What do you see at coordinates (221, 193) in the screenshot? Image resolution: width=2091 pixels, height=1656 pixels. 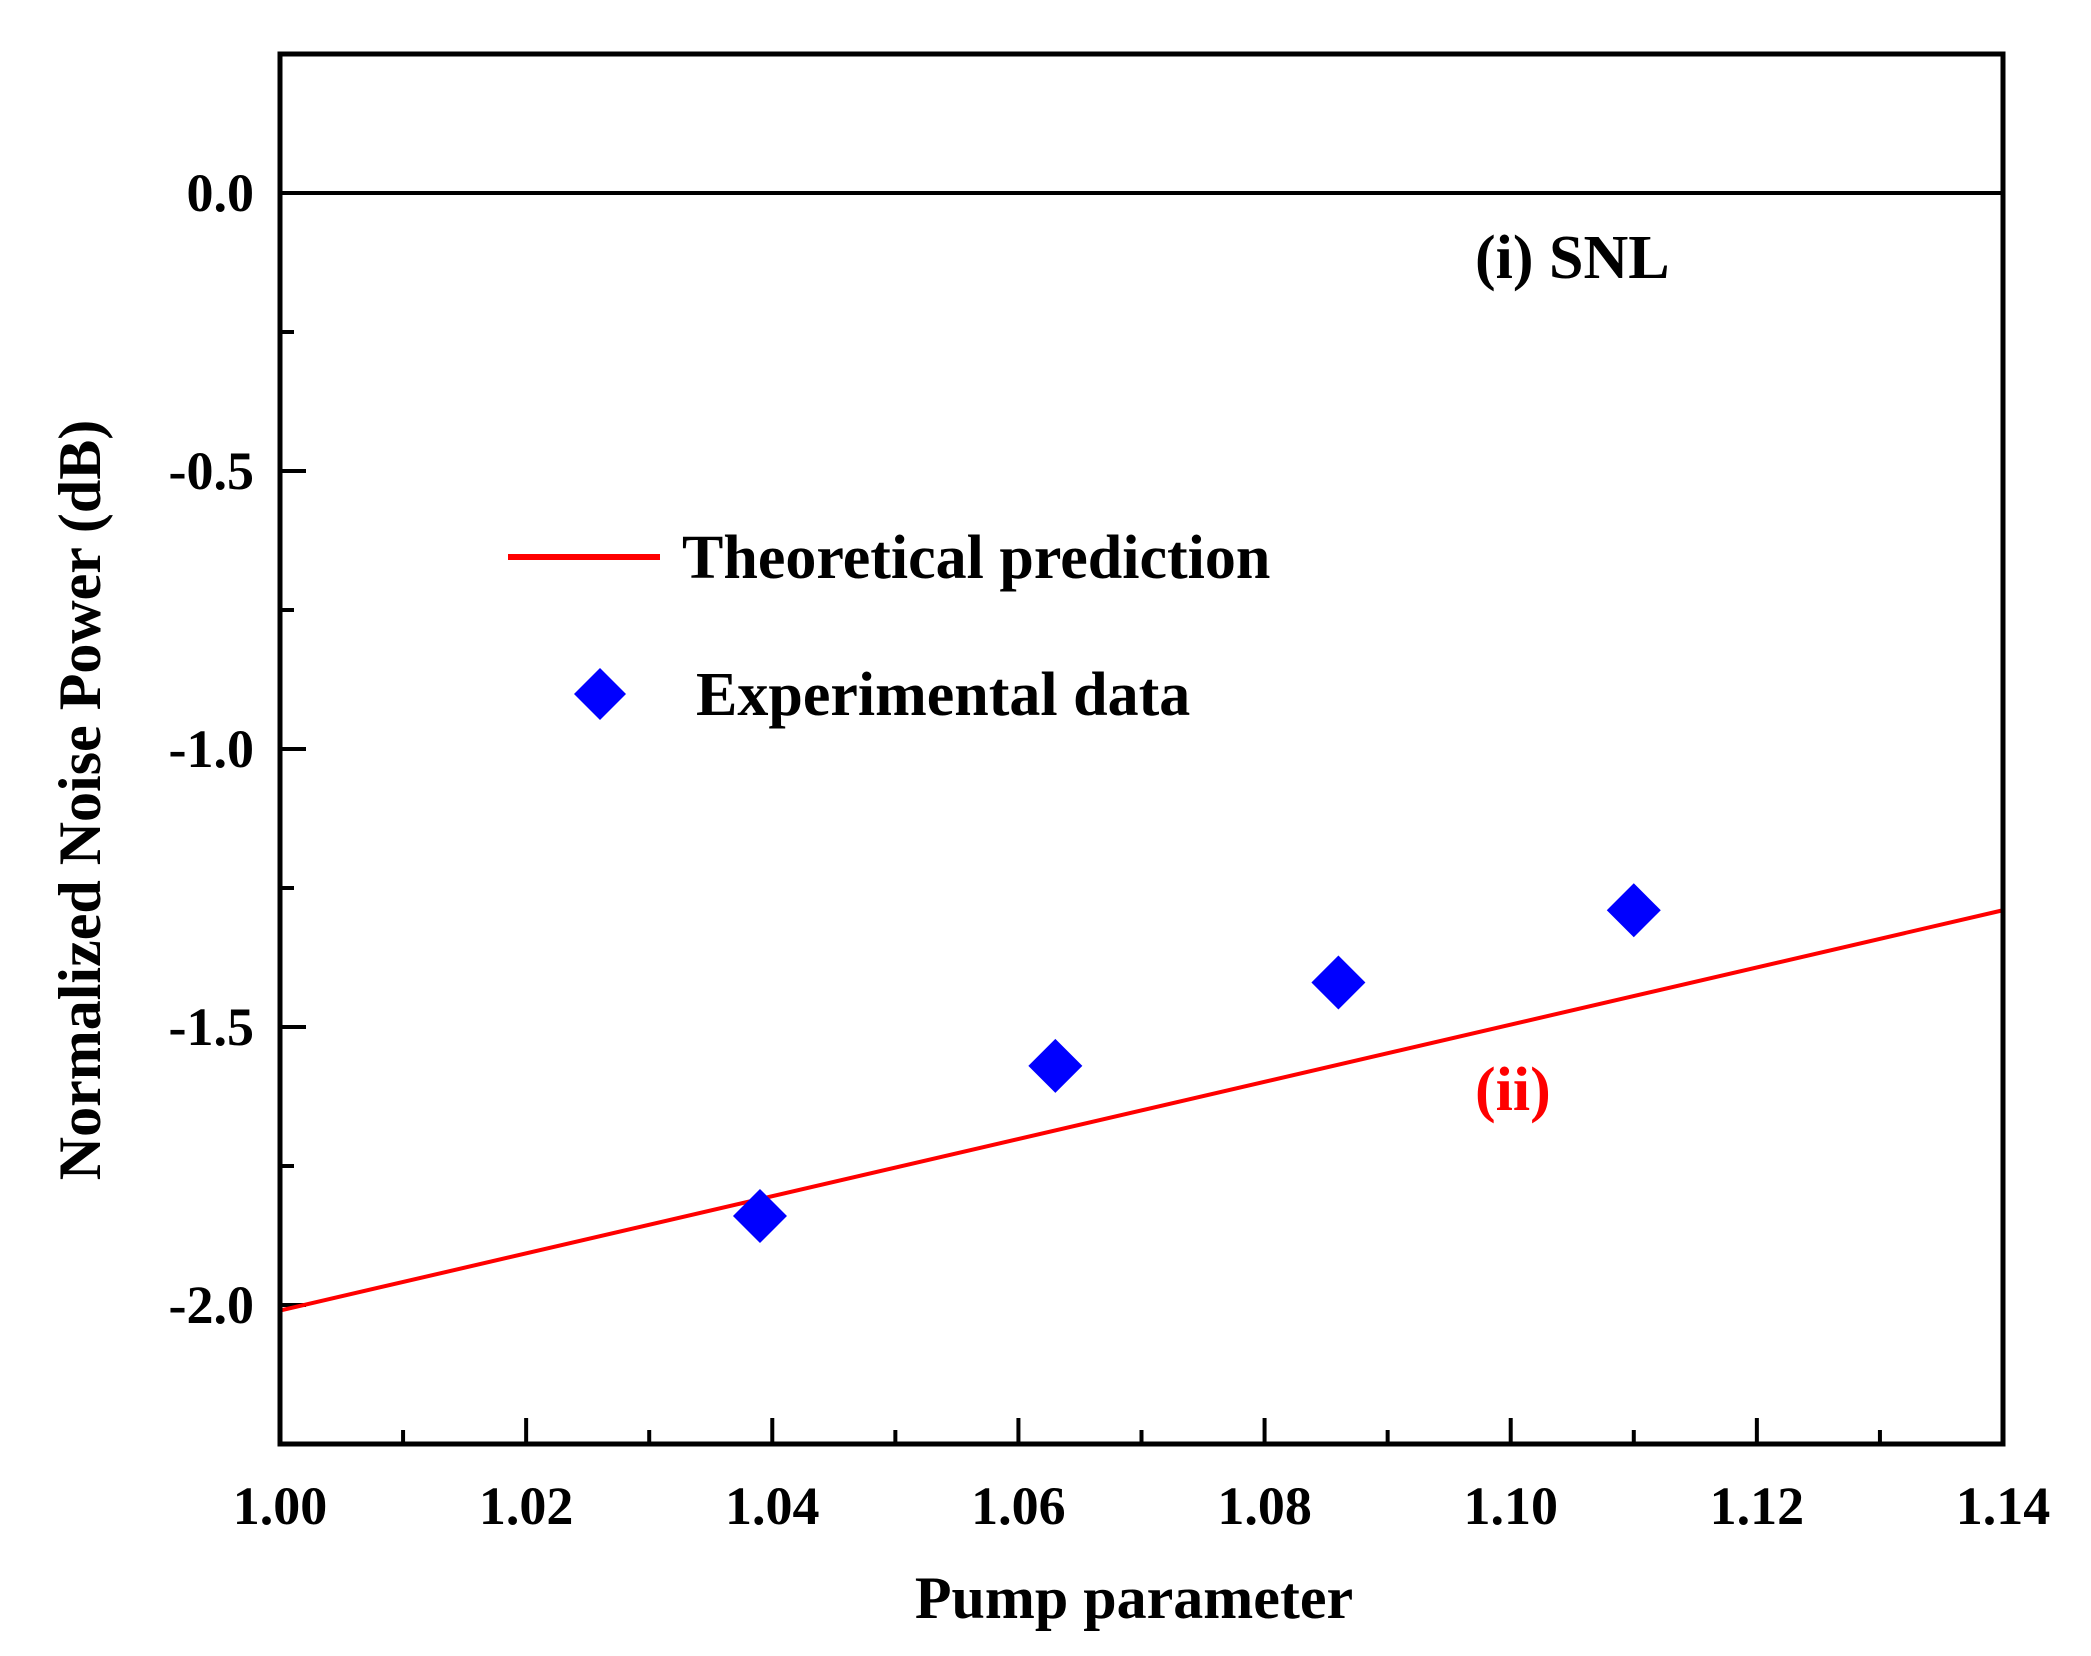 I see `y-tick-label: 0.0` at bounding box center [221, 193].